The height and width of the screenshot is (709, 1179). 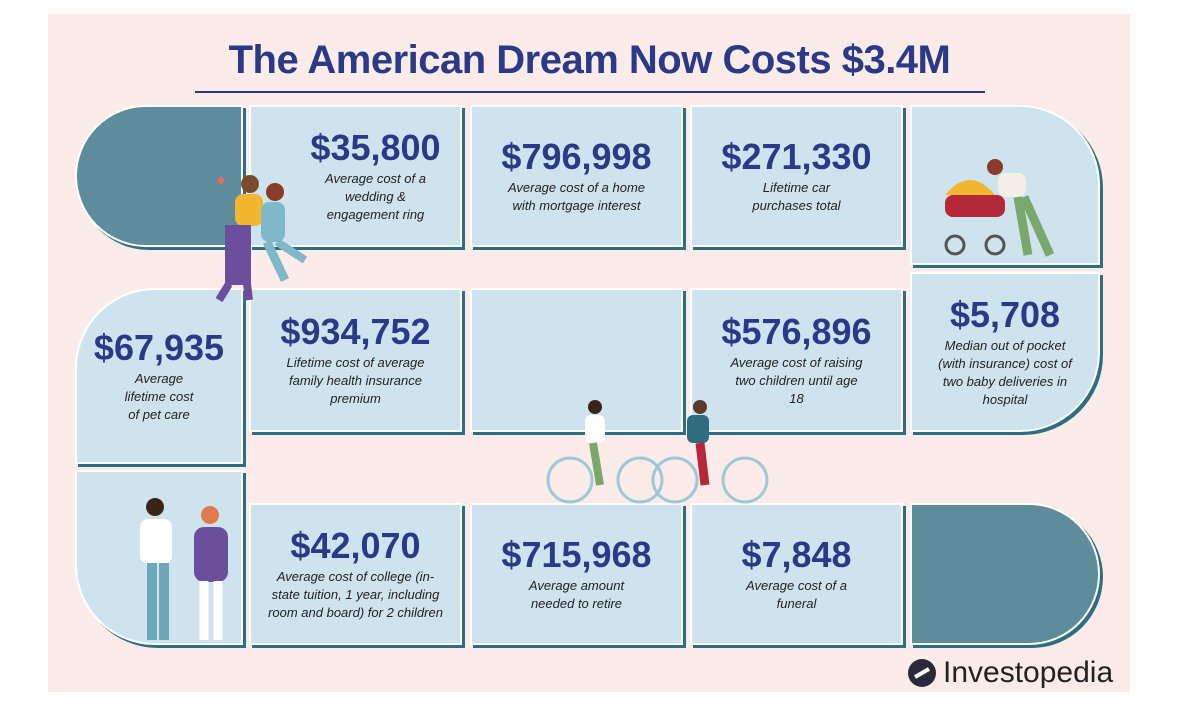 What do you see at coordinates (922, 673) in the screenshot?
I see `logo-mark` at bounding box center [922, 673].